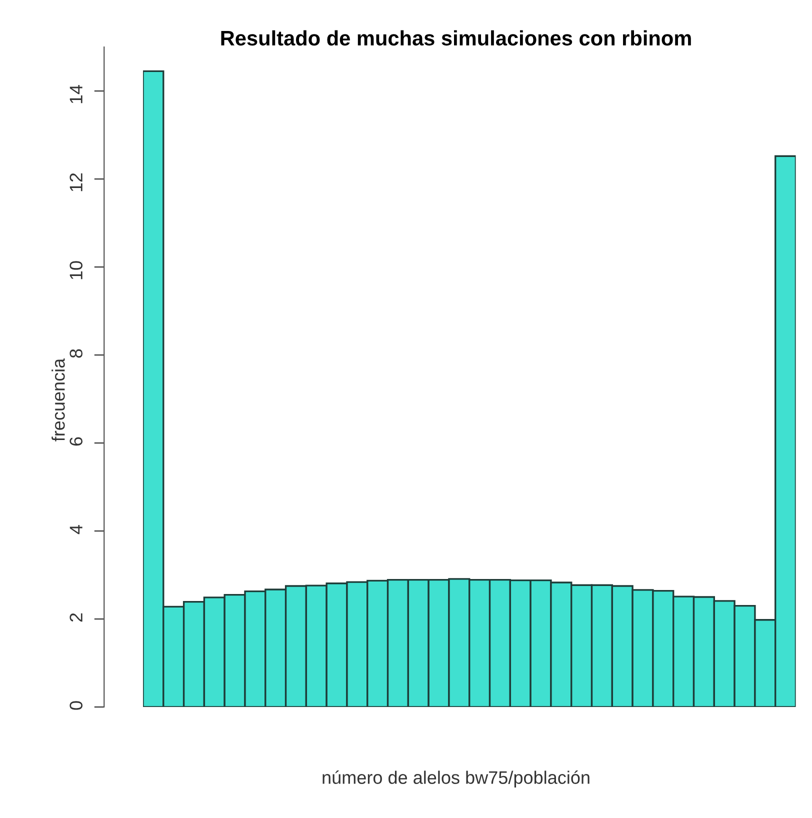 This screenshot has width=812, height=818. What do you see at coordinates (76, 94) in the screenshot?
I see `y-tick-label: 14` at bounding box center [76, 94].